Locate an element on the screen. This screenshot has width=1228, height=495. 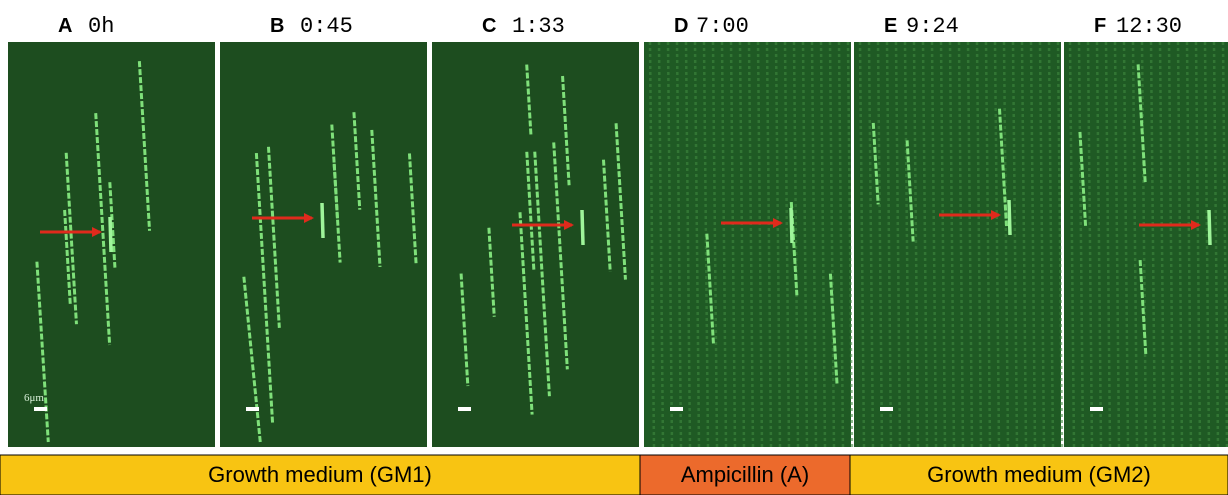
scale-label: 6μm is located at coordinates (34, 398).